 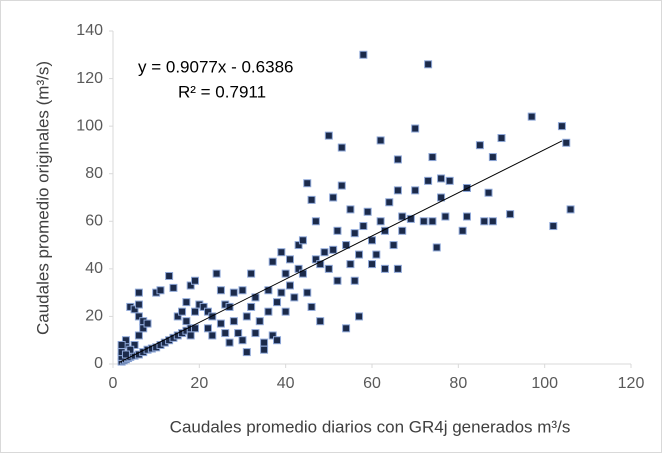 I want to click on y-tick-label: 20, so click(x=94, y=316).